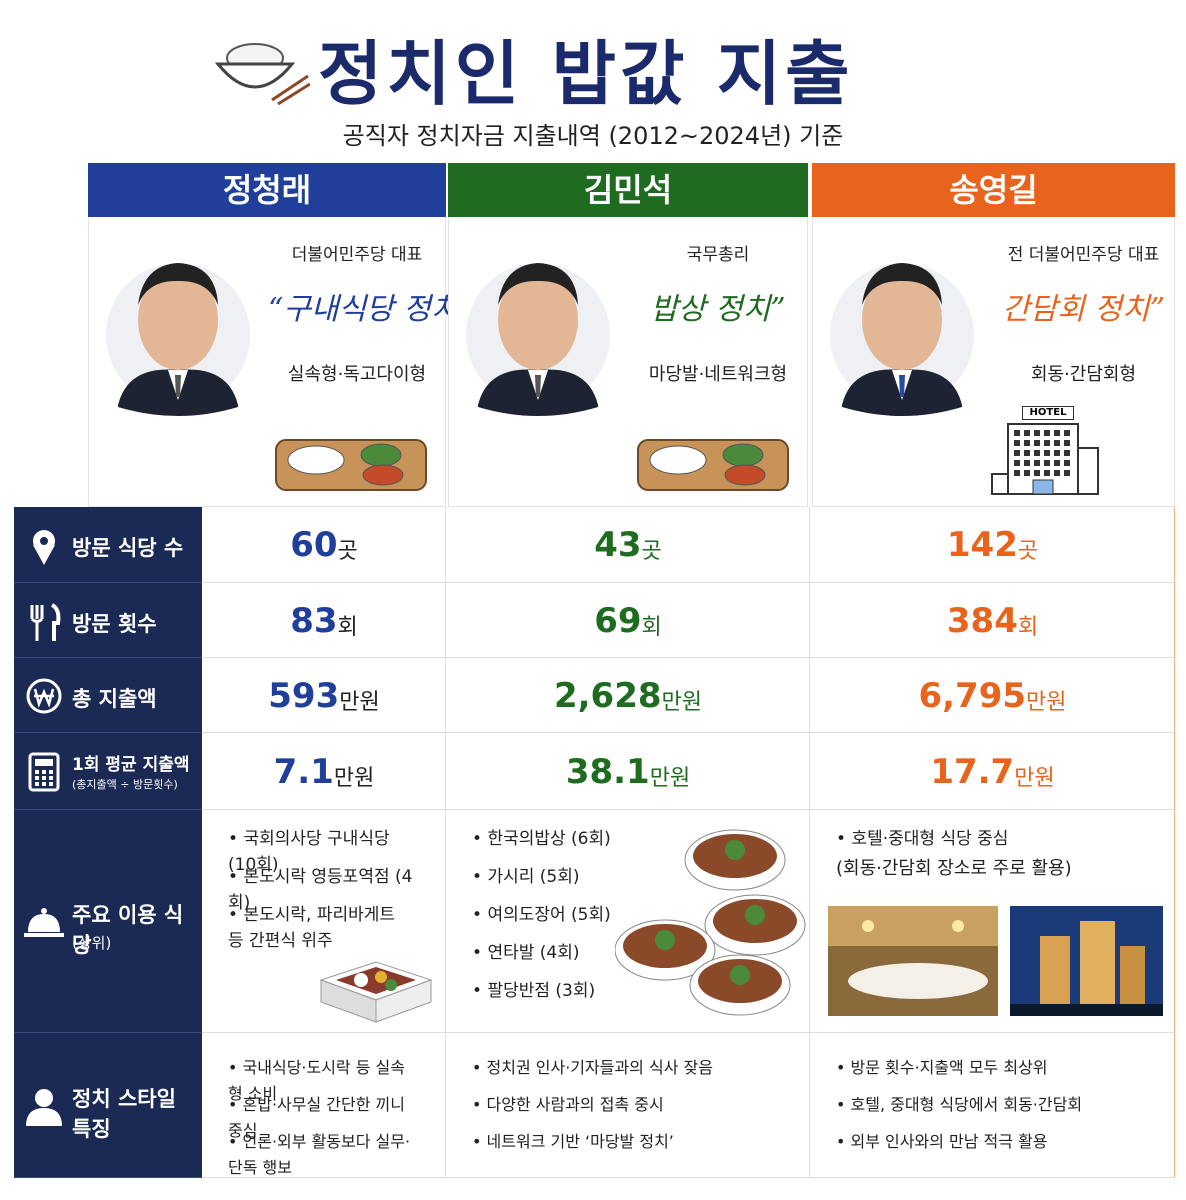  Describe the element at coordinates (320, 890) in the screenshot. I see `list-item: • 본도시락 영등포역점 (4회)` at that location.